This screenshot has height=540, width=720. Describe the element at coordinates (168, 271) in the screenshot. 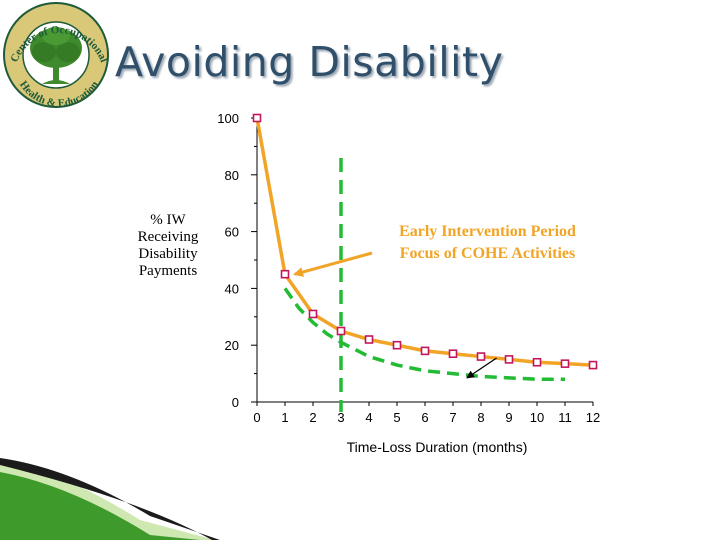

I see `y-axis-label-line: Payments` at that location.